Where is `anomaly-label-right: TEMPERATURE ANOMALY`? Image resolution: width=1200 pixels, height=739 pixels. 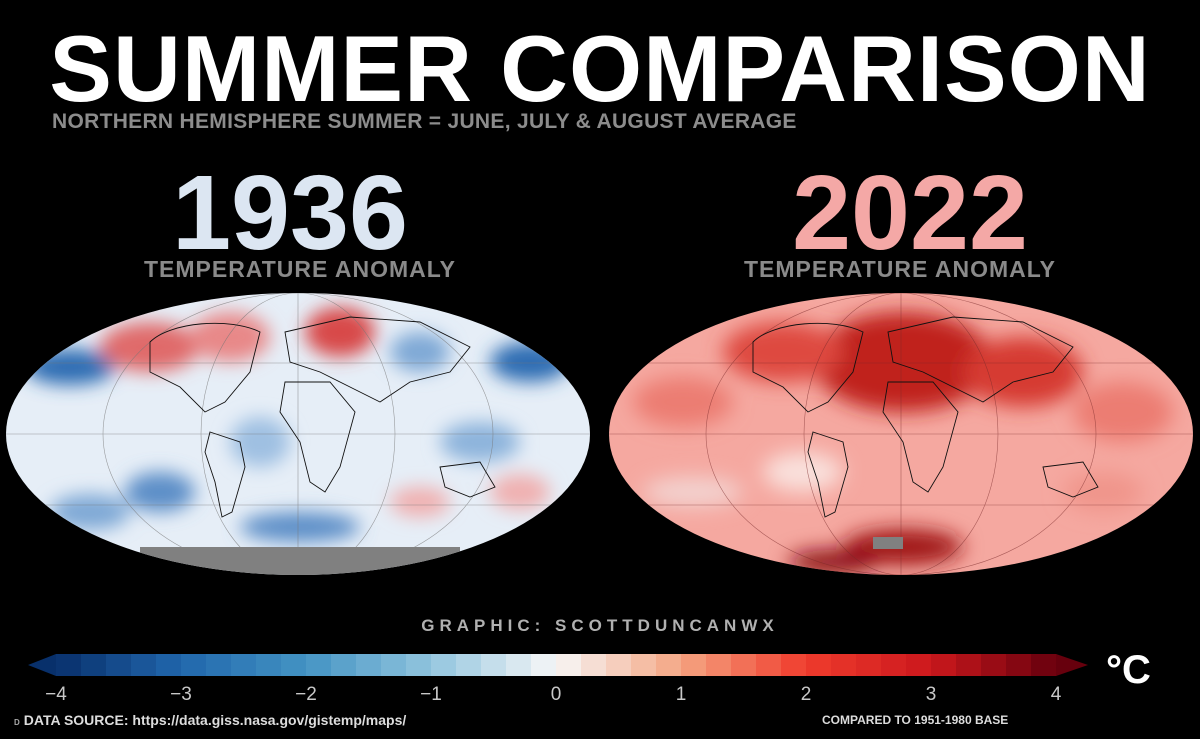 anomaly-label-right: TEMPERATURE ANOMALY is located at coordinates (900, 269).